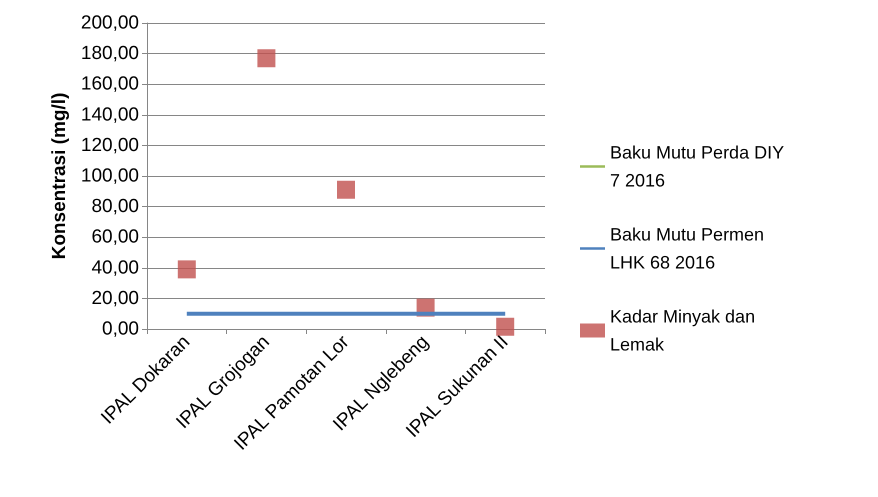  Describe the element at coordinates (120, 329) in the screenshot. I see `y-tick-label: 0,00` at that location.